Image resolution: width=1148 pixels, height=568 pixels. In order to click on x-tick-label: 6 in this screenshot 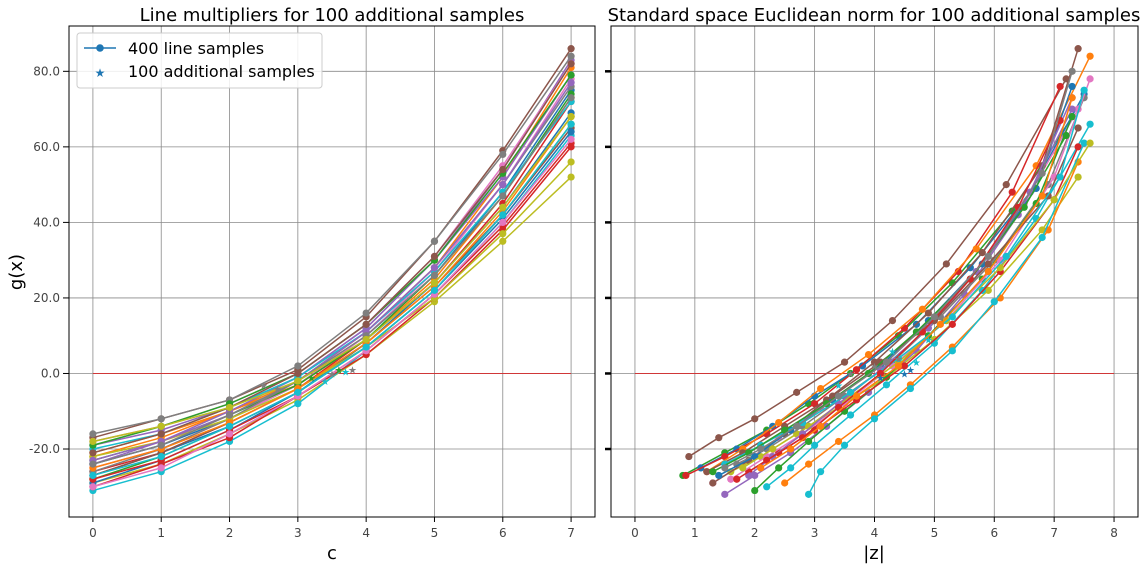, I will do `click(503, 533)`.